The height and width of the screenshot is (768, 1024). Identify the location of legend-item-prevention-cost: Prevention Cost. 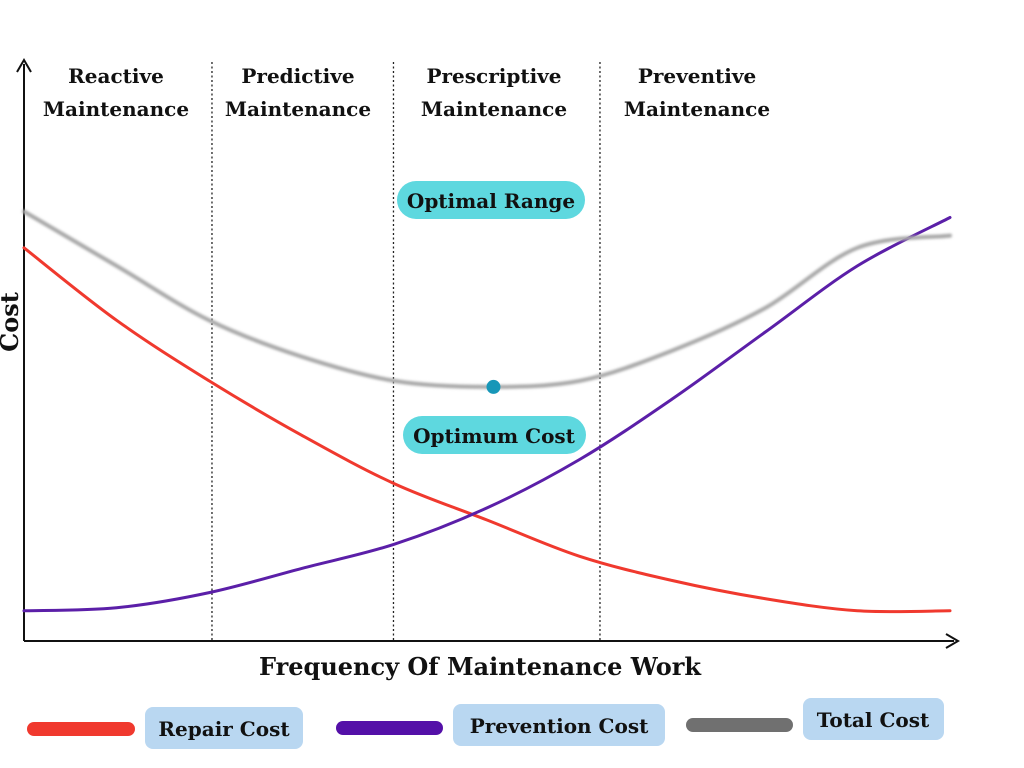
(500, 725).